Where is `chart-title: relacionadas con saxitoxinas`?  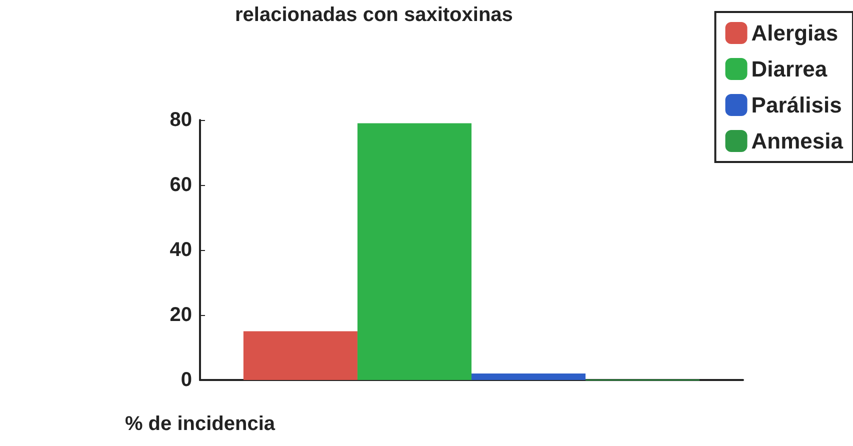 chart-title: relacionadas con saxitoxinas is located at coordinates (374, 15).